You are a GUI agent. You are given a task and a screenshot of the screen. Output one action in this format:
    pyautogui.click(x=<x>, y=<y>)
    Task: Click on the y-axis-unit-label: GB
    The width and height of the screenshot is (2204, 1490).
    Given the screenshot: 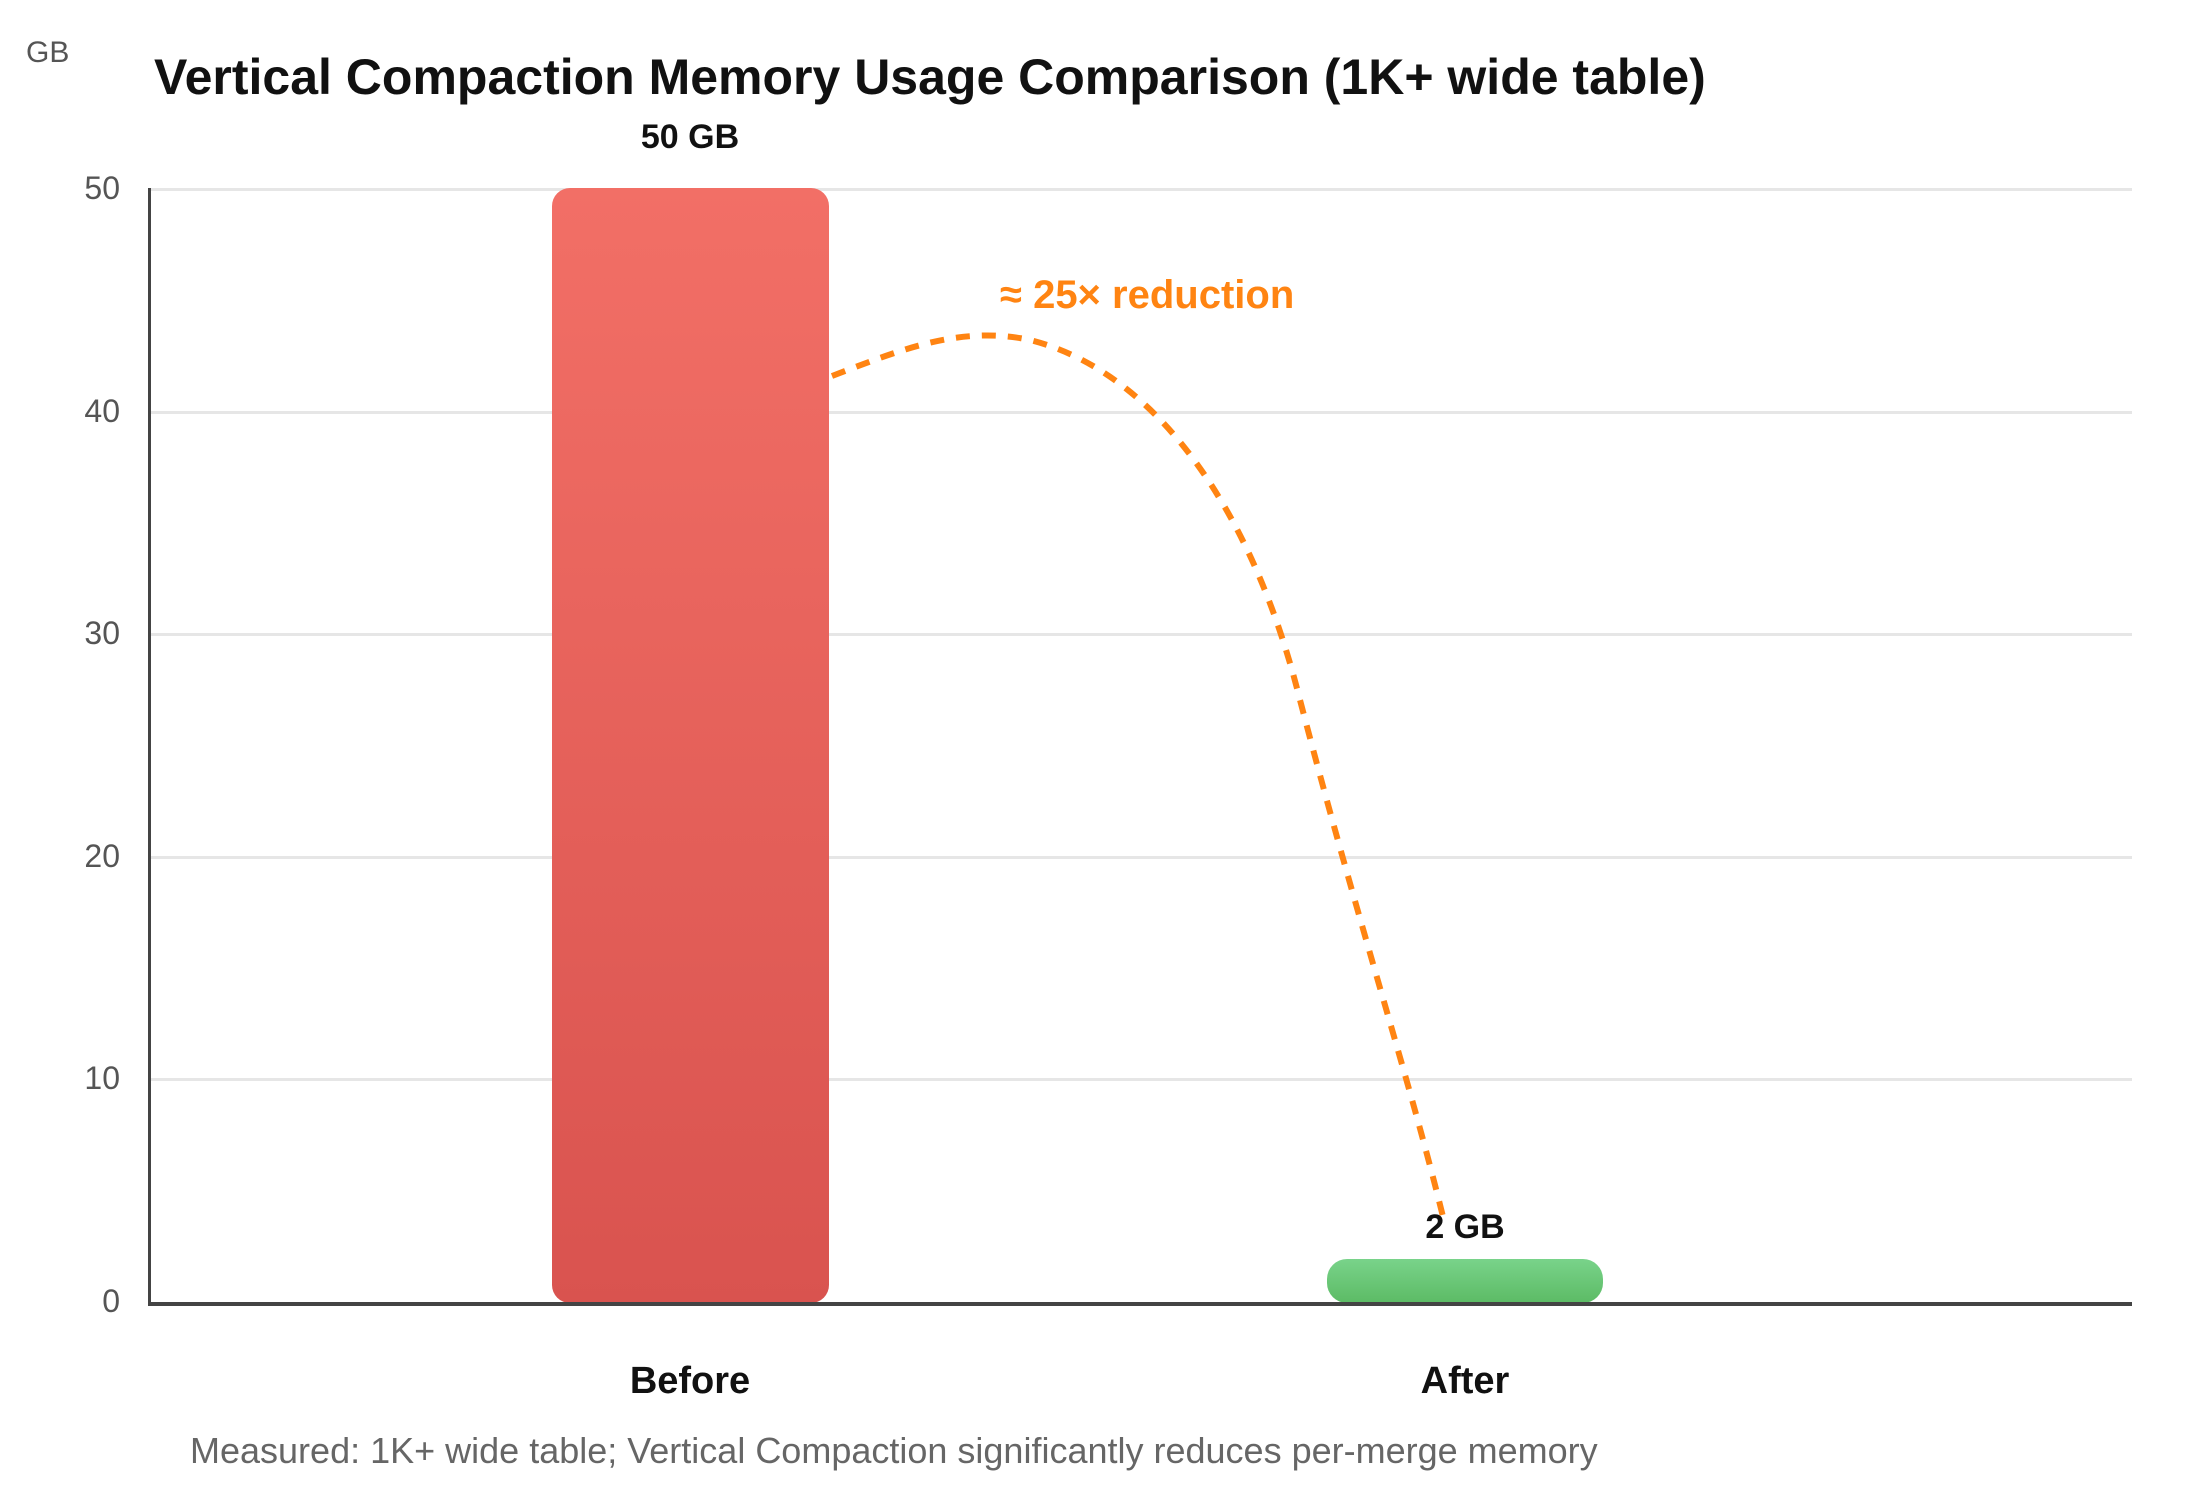 What is the action you would take?
    pyautogui.click(x=48, y=52)
    